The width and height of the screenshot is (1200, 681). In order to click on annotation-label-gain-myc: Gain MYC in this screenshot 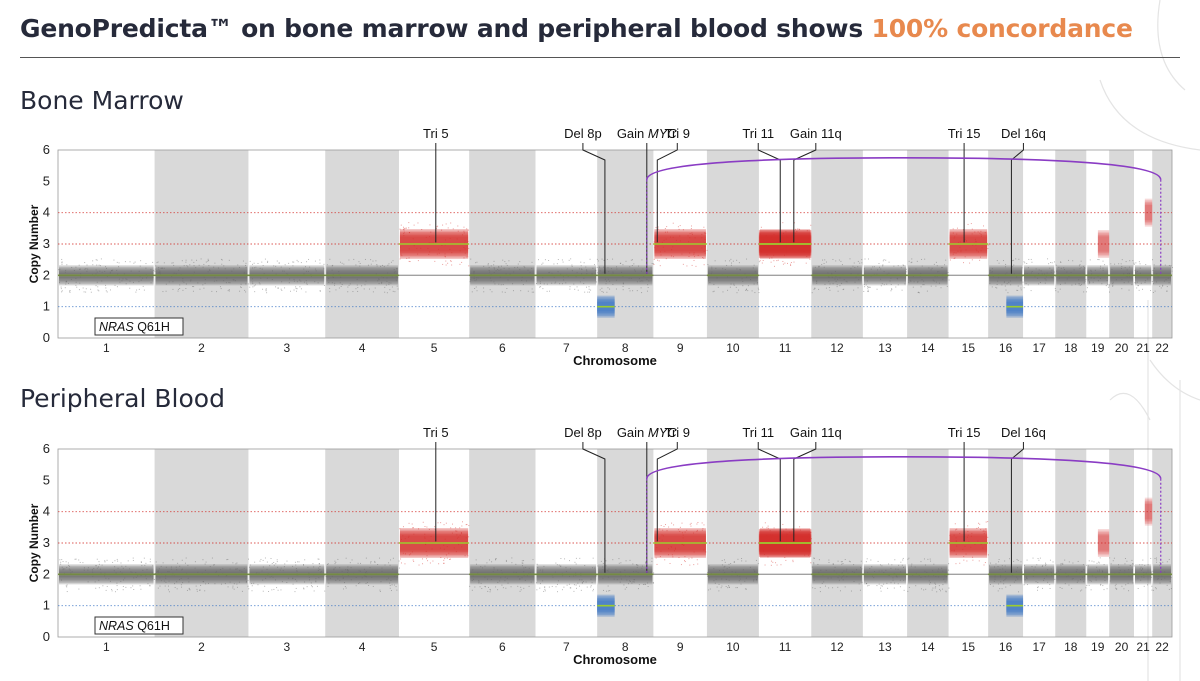, I will do `click(647, 432)`.